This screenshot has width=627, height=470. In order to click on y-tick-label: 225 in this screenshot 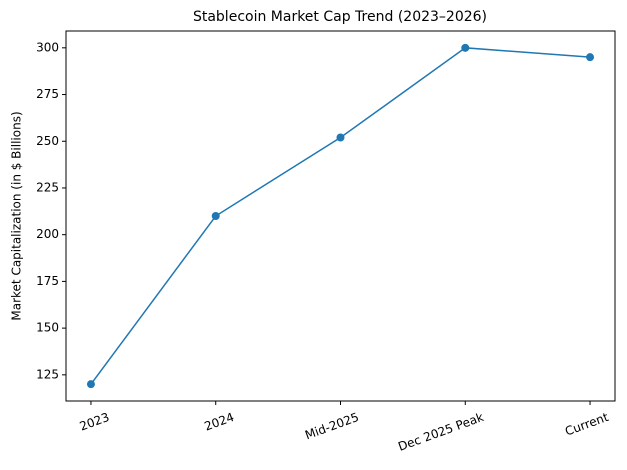, I will do `click(47, 187)`.